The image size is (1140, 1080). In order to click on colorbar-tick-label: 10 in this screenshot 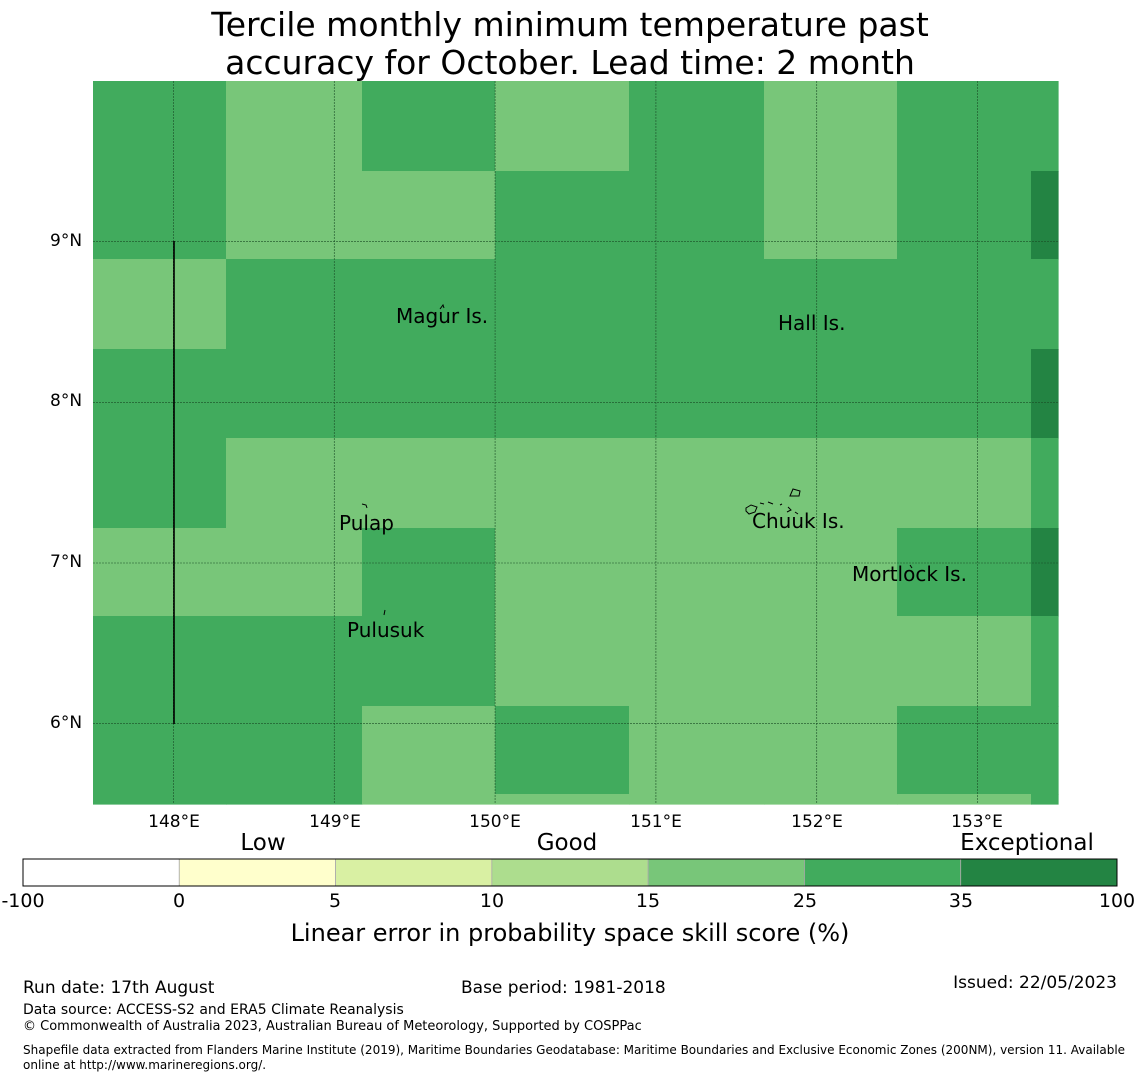, I will do `click(492, 901)`.